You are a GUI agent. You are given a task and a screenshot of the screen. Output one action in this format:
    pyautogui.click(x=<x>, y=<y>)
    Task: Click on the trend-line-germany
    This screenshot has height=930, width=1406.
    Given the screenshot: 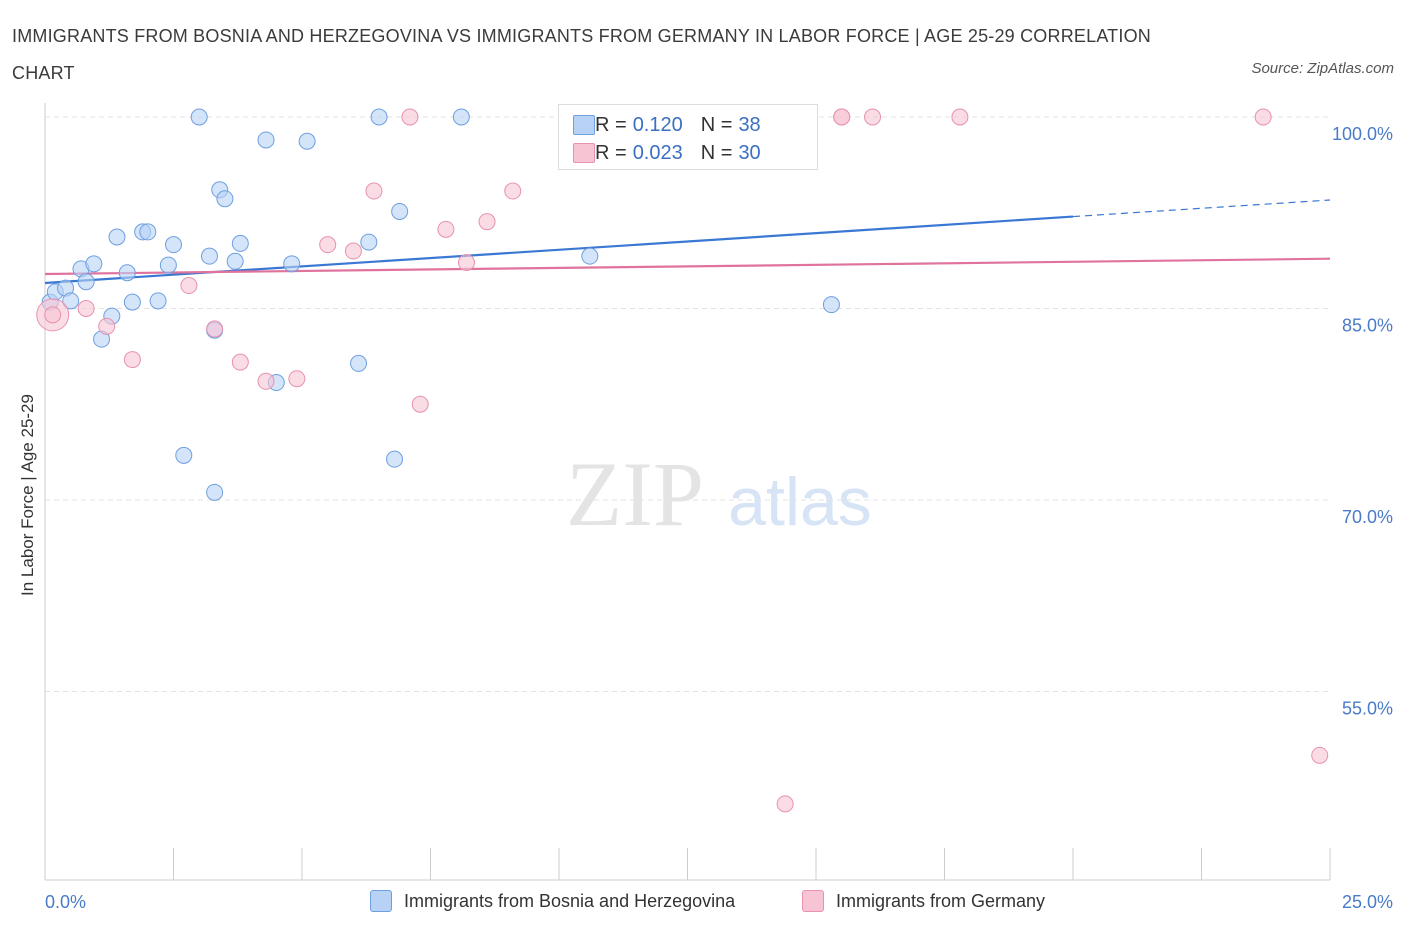 What is the action you would take?
    pyautogui.click(x=687, y=266)
    